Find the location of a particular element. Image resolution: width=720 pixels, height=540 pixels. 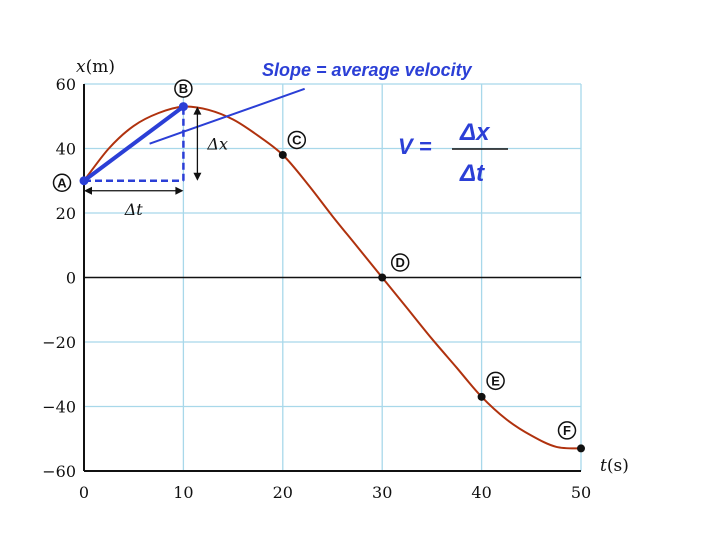

delta-x-label: Δx is located at coordinates (217, 144).